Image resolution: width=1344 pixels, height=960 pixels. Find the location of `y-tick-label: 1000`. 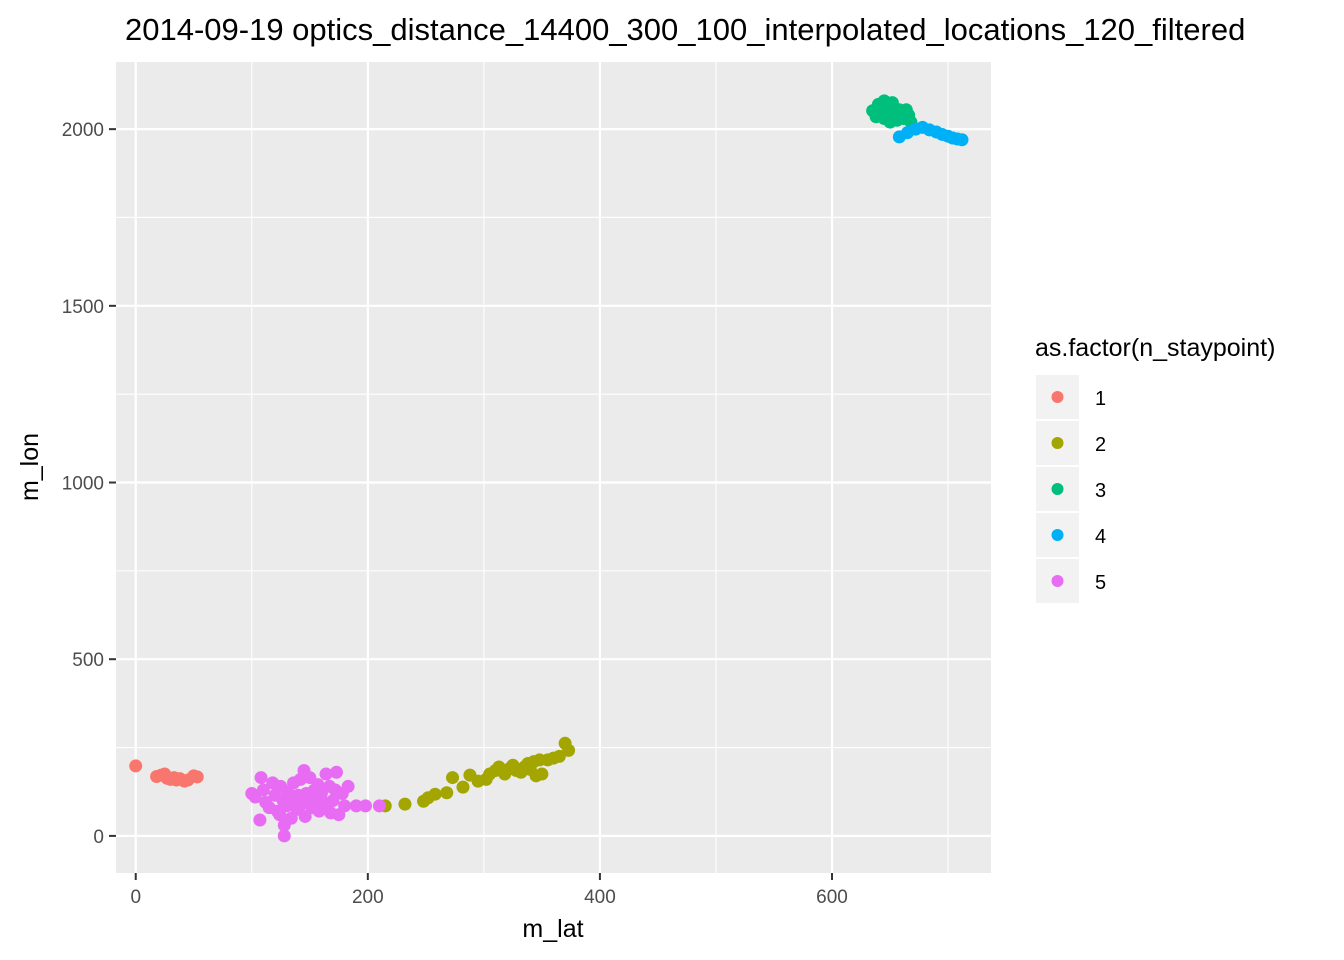

y-tick-label: 1000 is located at coordinates (83, 484).